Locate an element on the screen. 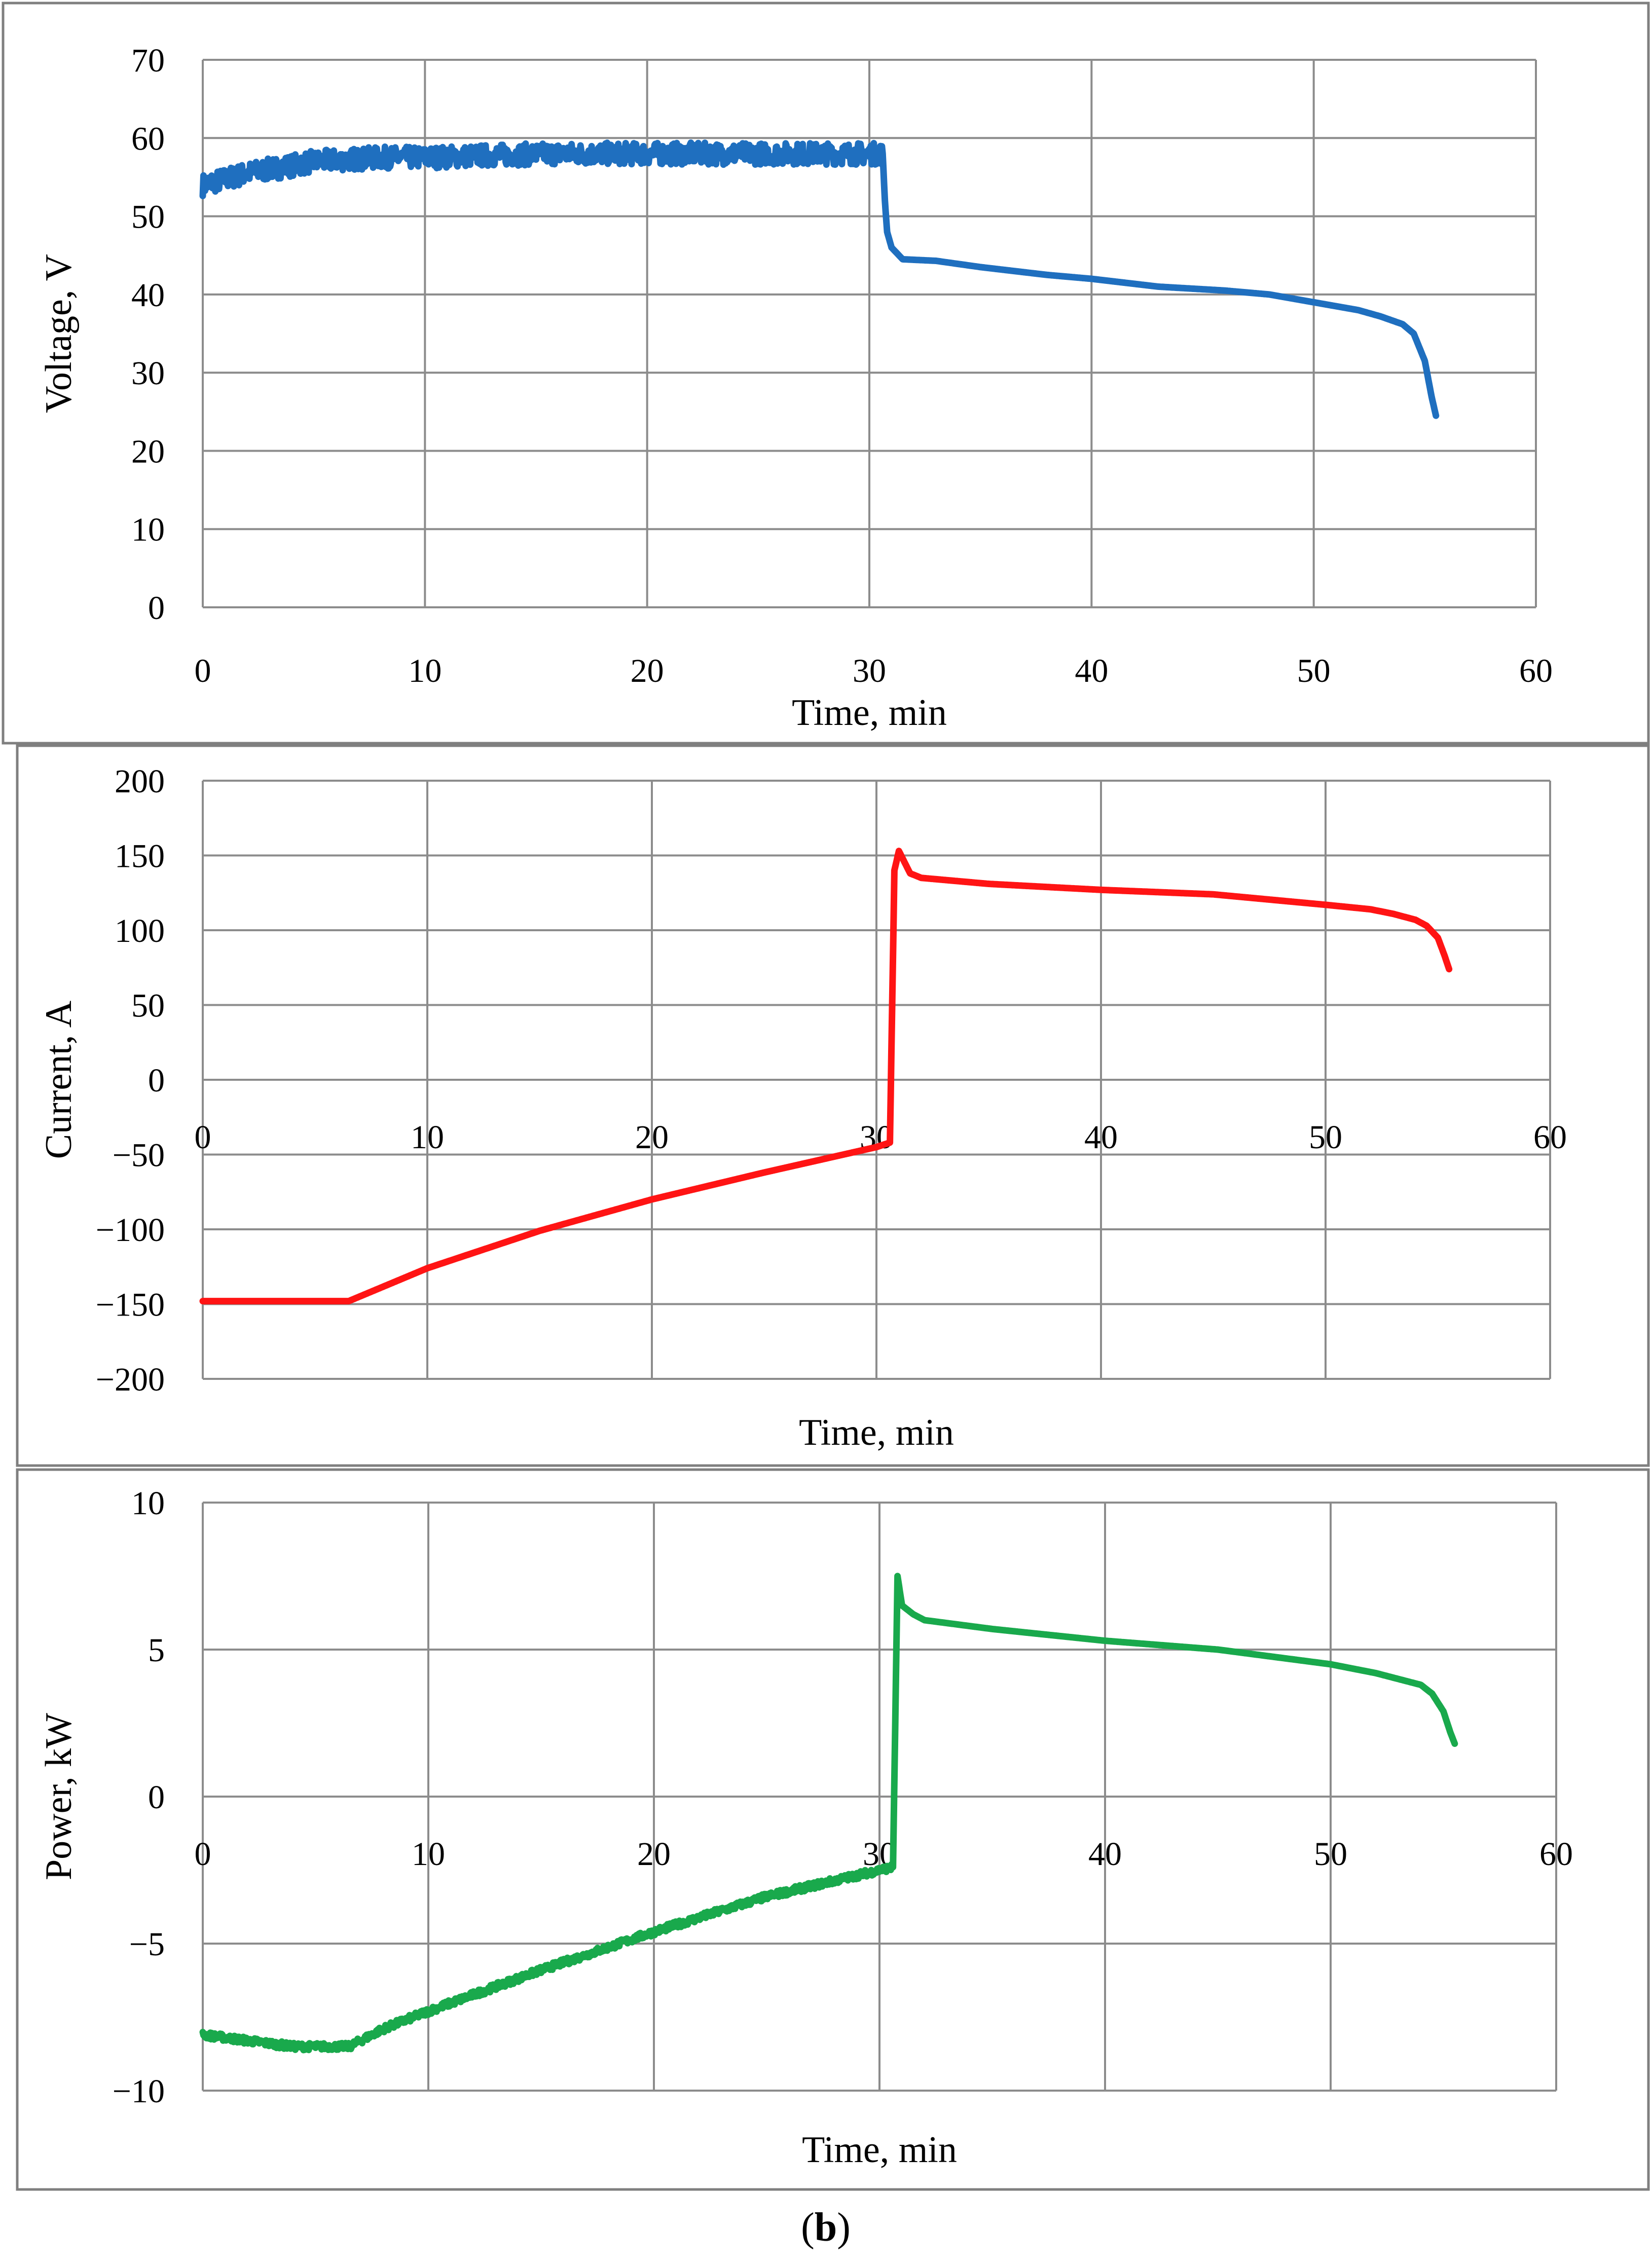 This screenshot has width=1652, height=2265. current-x-axis-label: Time, min is located at coordinates (877, 1432).